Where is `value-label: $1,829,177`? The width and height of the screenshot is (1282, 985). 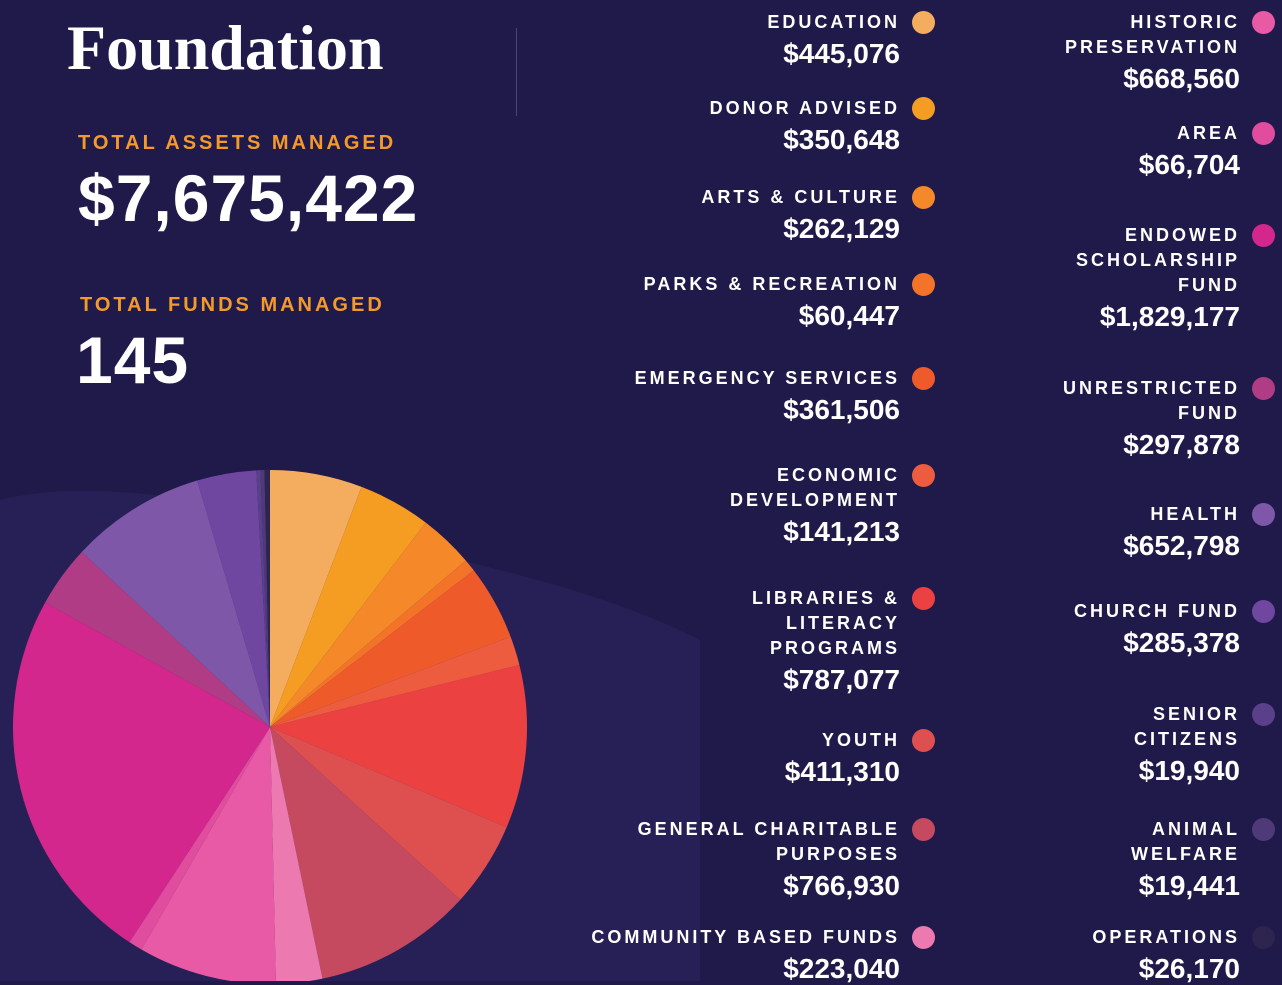 value-label: $1,829,177 is located at coordinates (1169, 316).